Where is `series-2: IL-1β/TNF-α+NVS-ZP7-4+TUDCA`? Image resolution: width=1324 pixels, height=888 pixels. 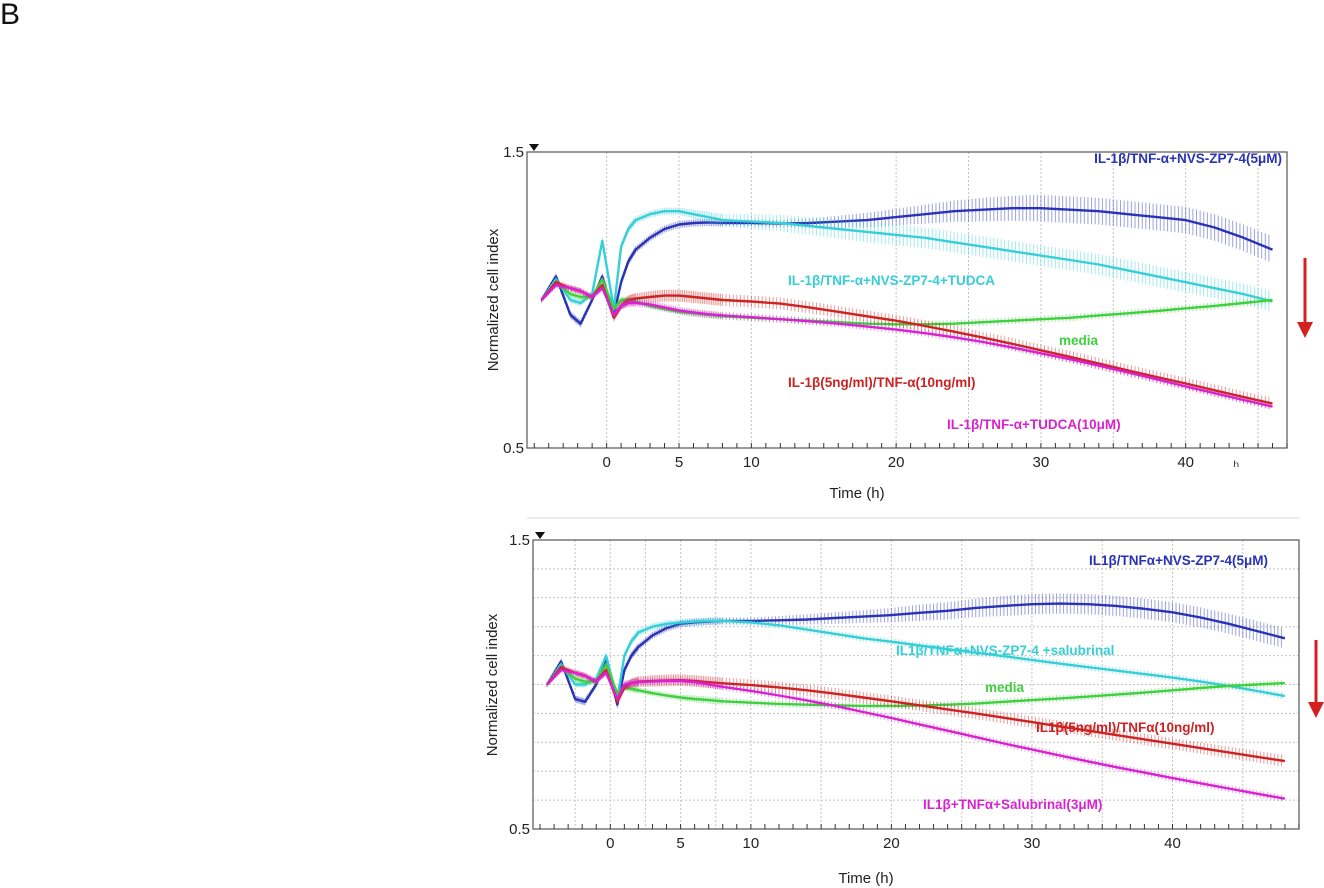 series-2: IL-1β/TNF-α+NVS-ZP7-4+TUDCA is located at coordinates (906, 260).